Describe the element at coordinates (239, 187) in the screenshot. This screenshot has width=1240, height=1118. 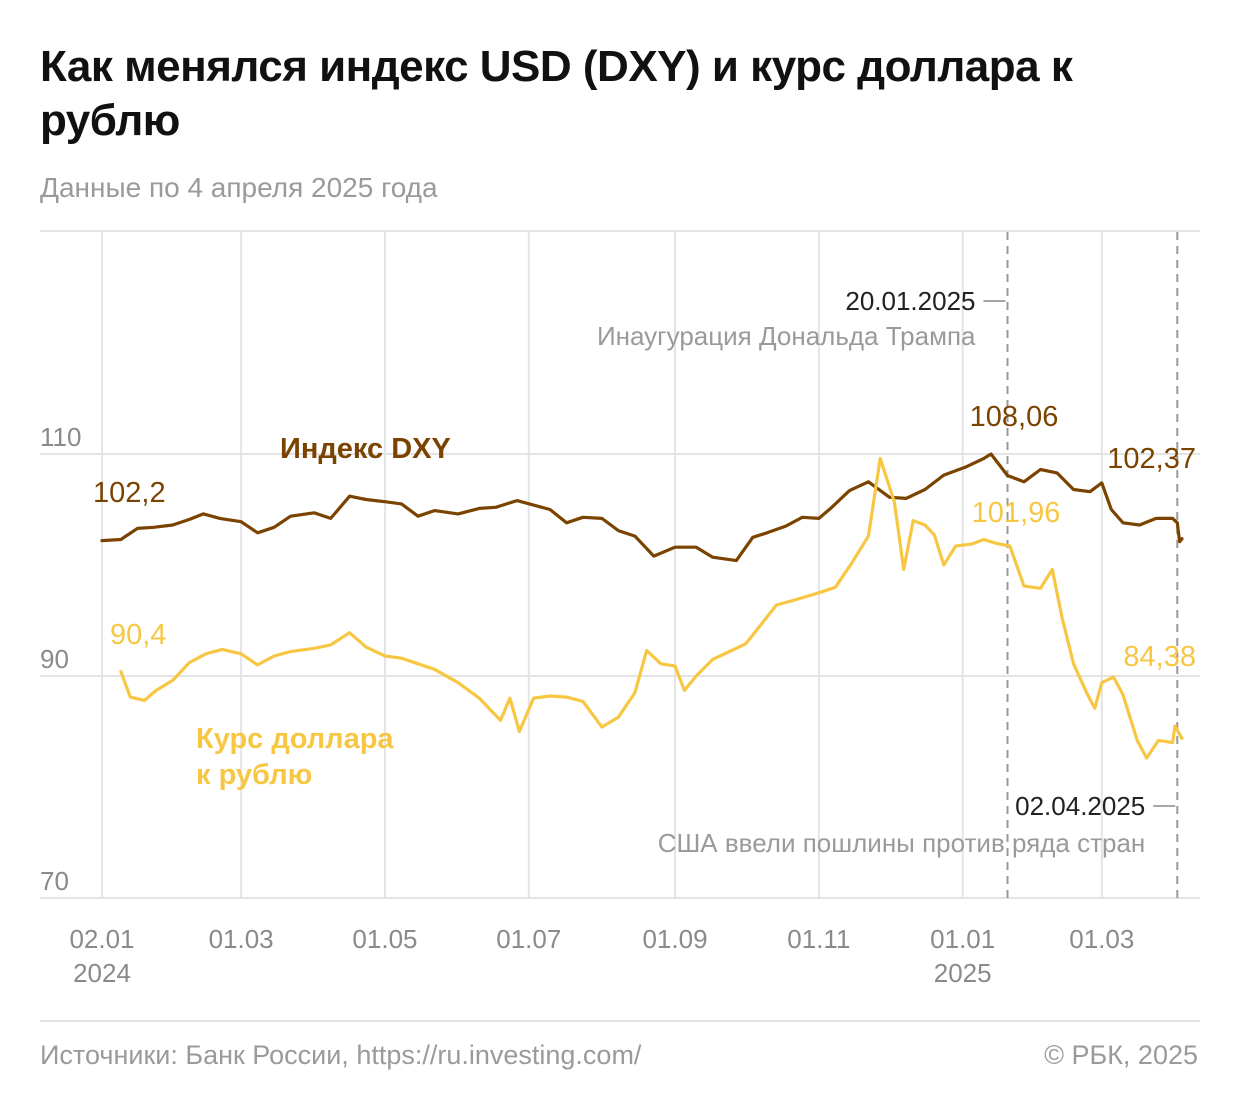
I see `subtitle: Данные по 4 апреля 2025 года` at that location.